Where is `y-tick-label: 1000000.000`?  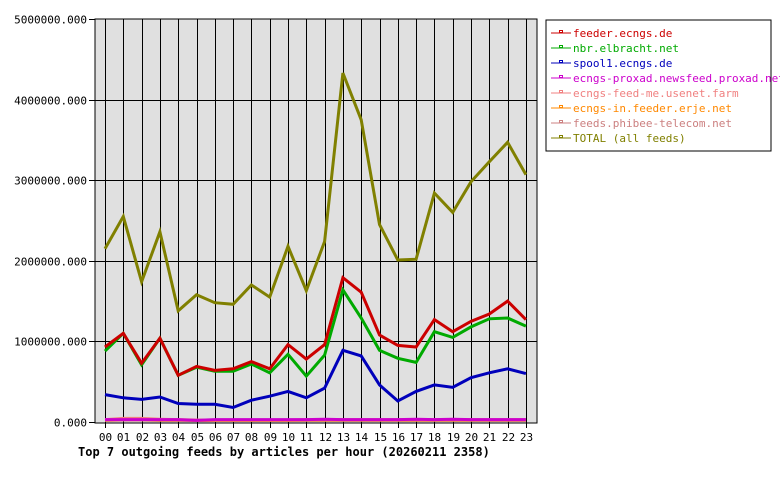
y-tick-label: 1000000.000 is located at coordinates (50, 342).